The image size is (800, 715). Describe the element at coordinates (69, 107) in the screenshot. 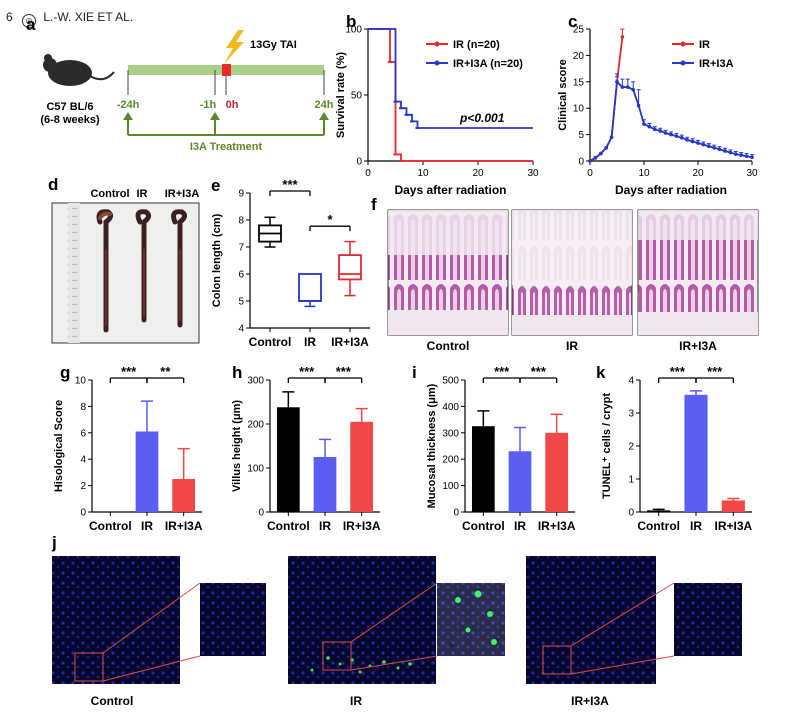

I see `mouse-strain: C57 BL/6` at that location.